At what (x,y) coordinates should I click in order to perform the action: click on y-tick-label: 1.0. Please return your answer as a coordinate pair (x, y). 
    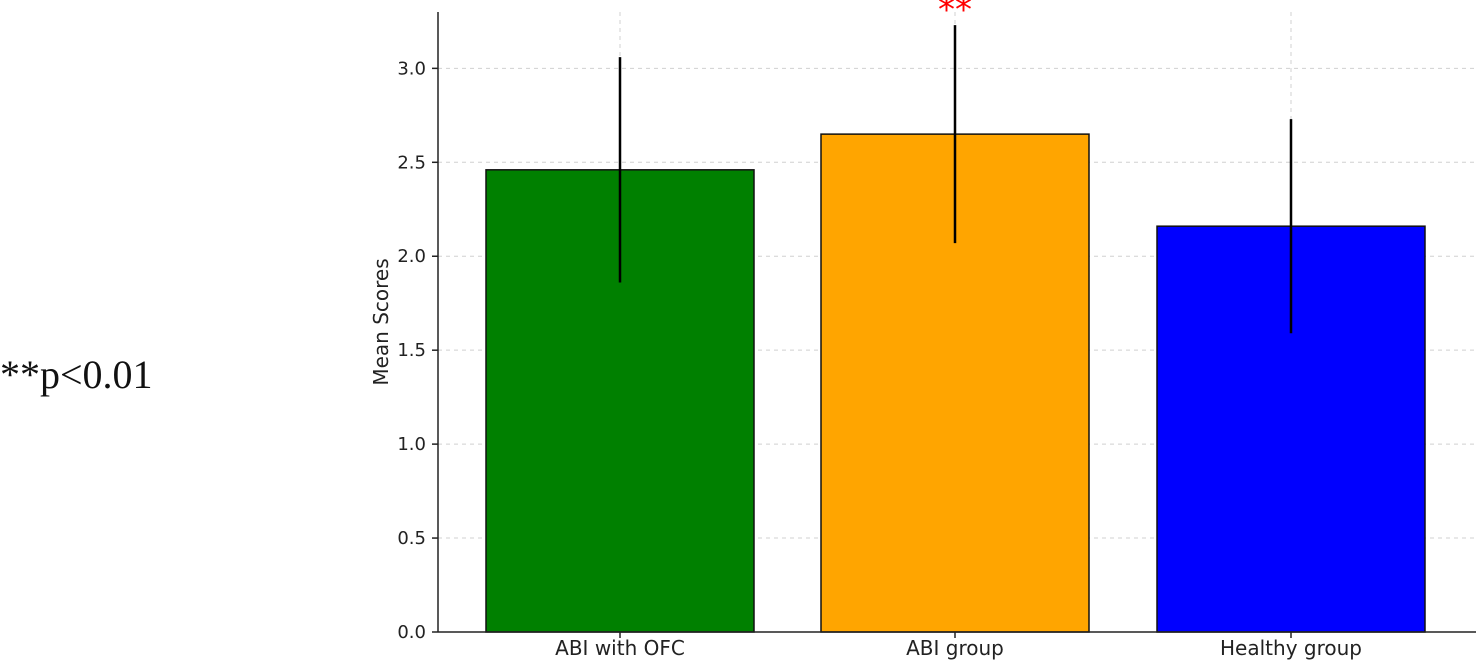
    Looking at the image, I should click on (411, 444).